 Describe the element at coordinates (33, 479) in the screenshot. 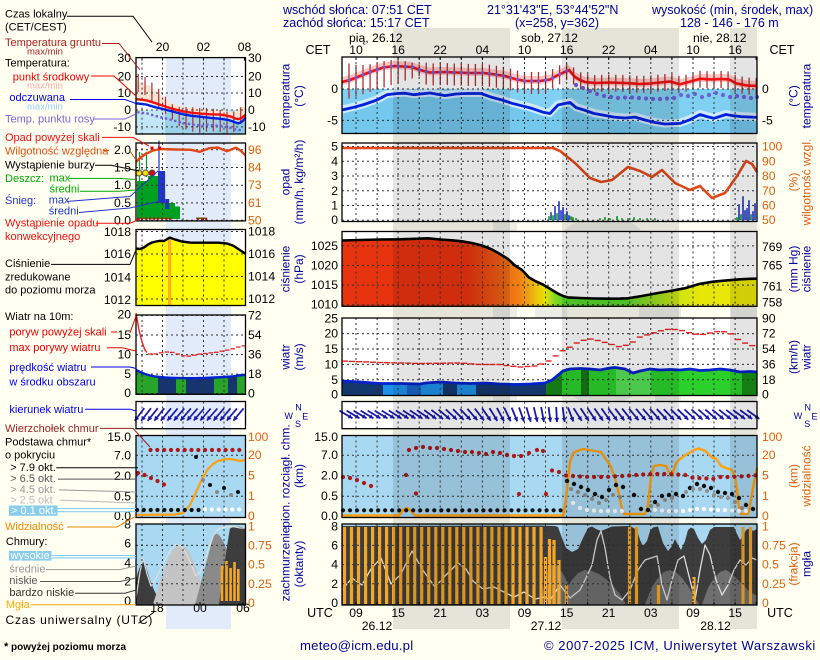

I see `svg-text: > 6.5 okt.` at that location.